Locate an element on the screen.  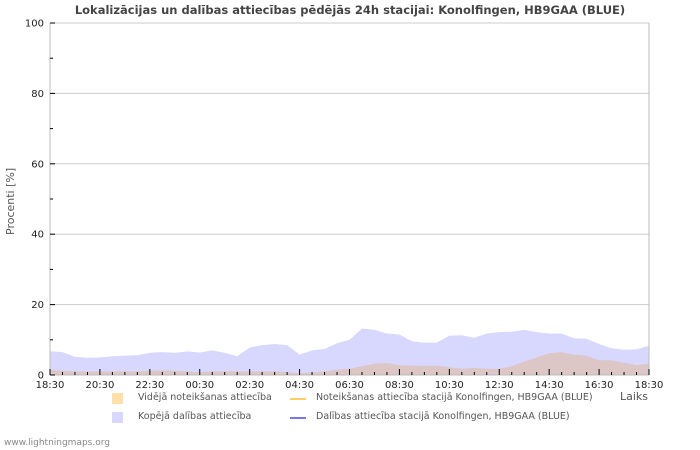
y-tick-label: 60 is located at coordinates (37, 164).